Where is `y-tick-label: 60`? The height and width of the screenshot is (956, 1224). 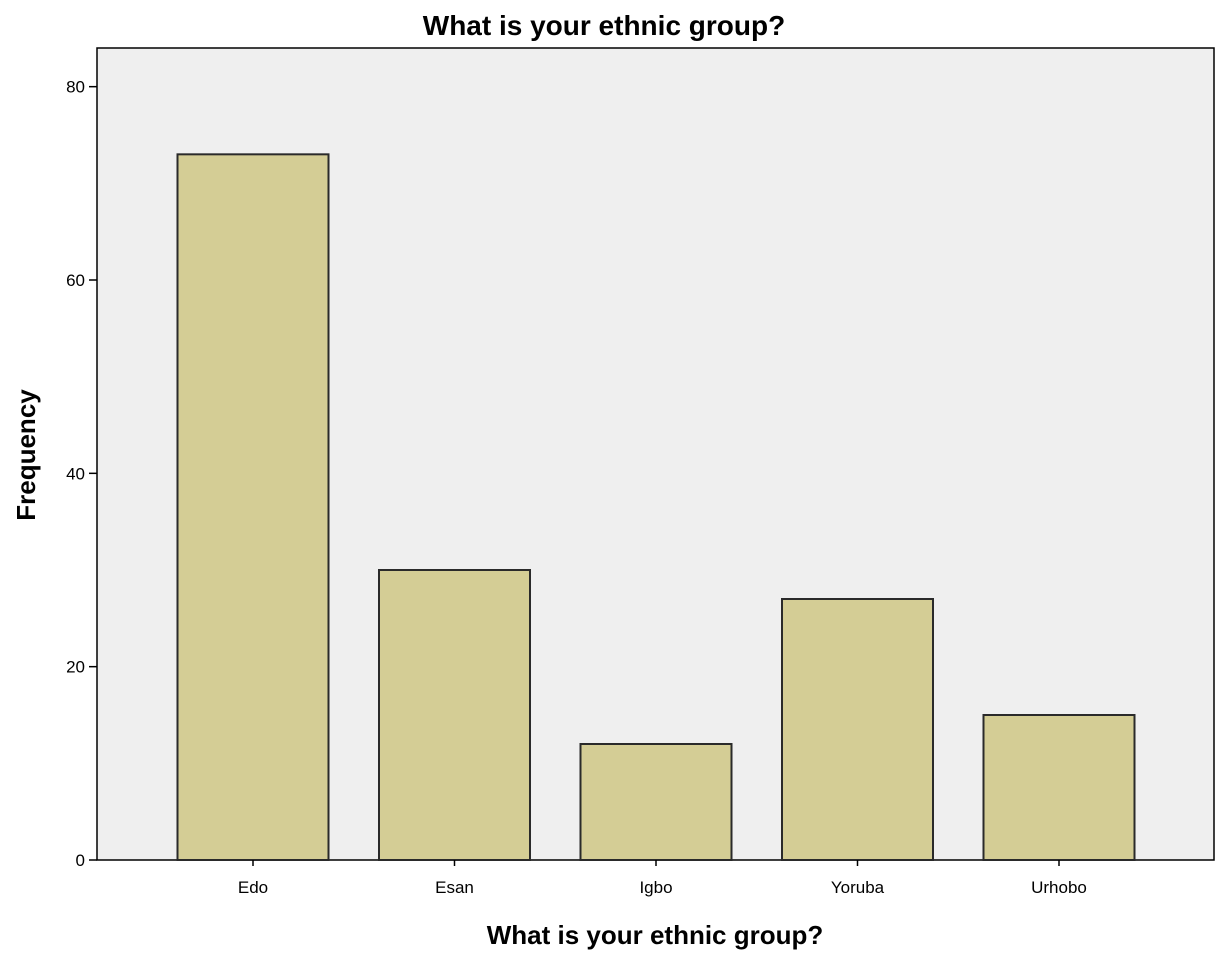
y-tick-label: 60 is located at coordinates (75, 280).